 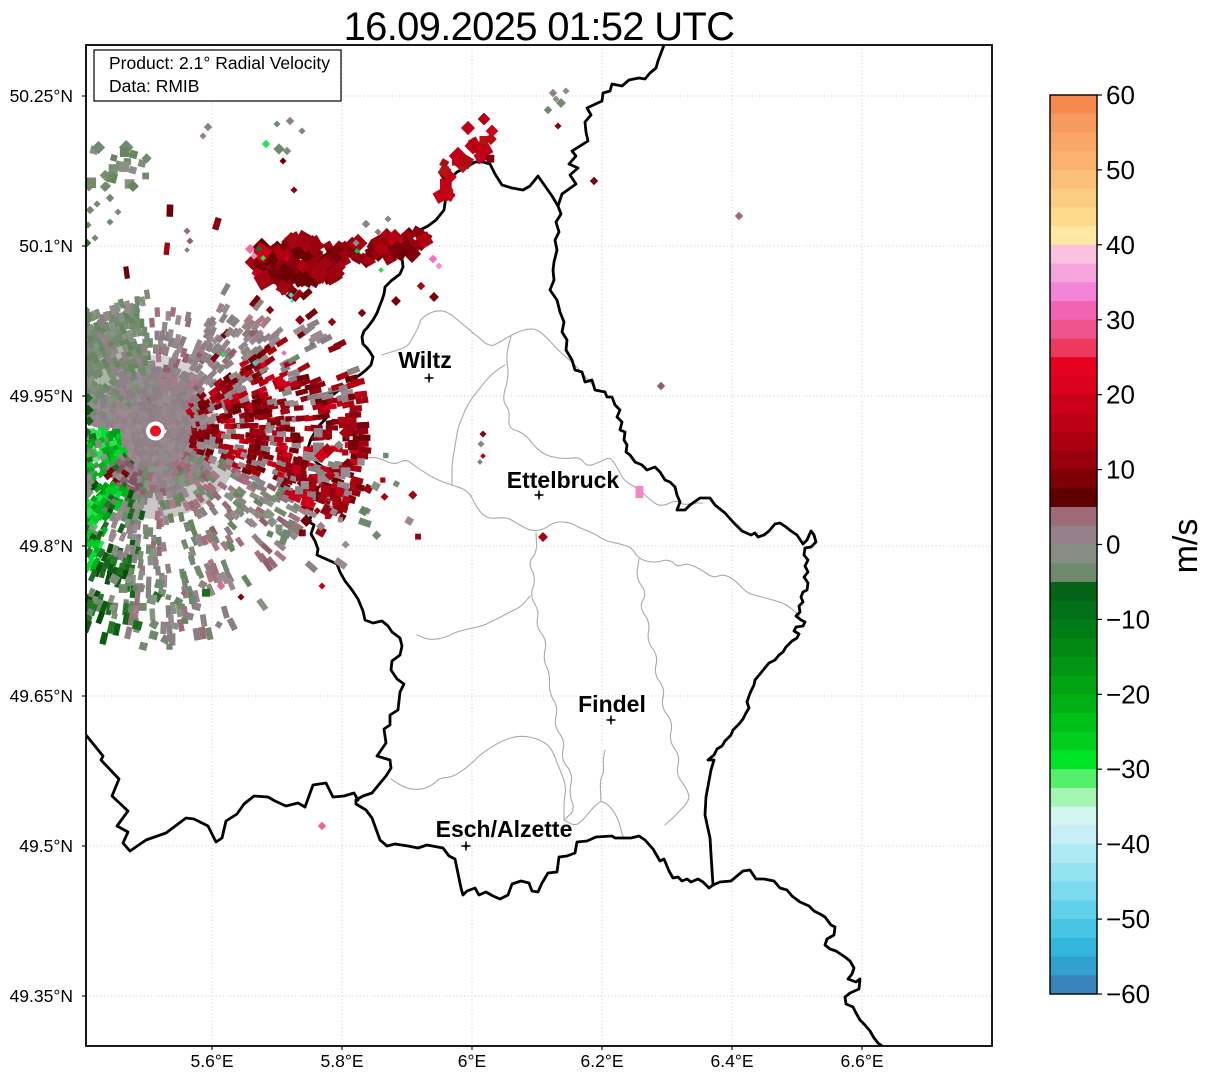 I want to click on svg-text: 49.65°N, so click(x=41, y=696).